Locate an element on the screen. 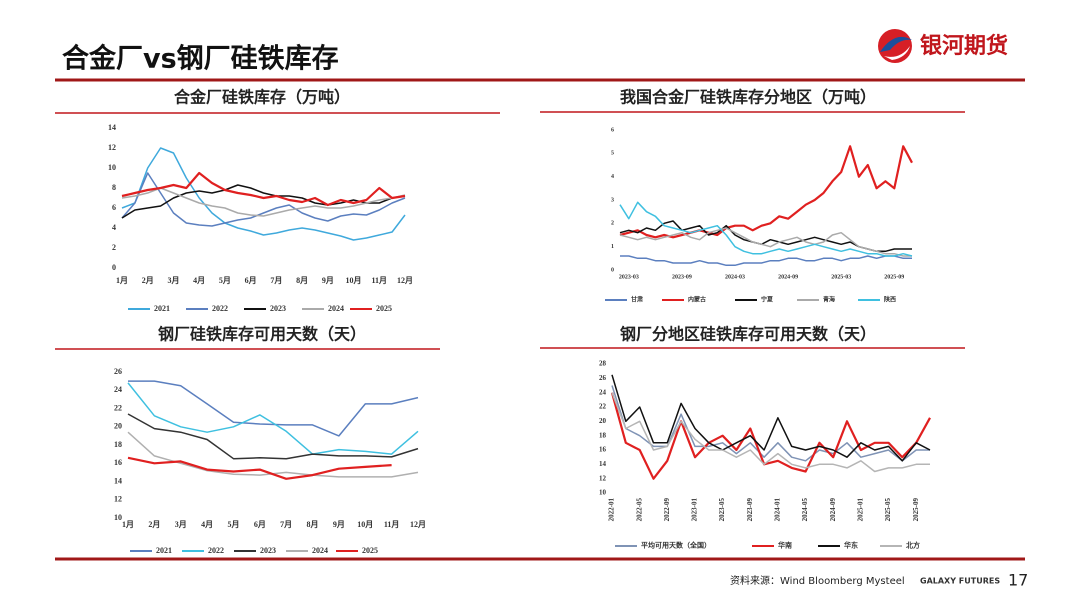 The width and height of the screenshot is (1080, 608). y-tick-label: 22 is located at coordinates (118, 407).